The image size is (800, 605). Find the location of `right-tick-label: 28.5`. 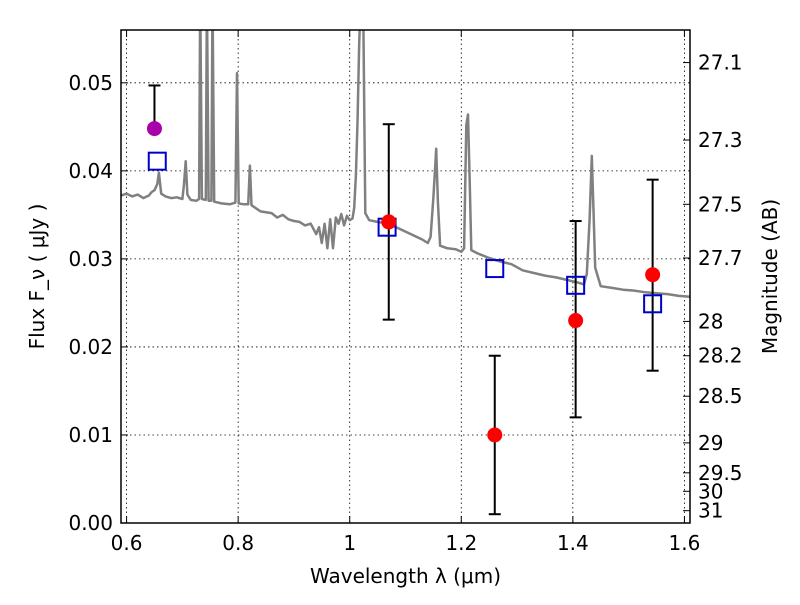

right-tick-label: 28.5 is located at coordinates (720, 396).